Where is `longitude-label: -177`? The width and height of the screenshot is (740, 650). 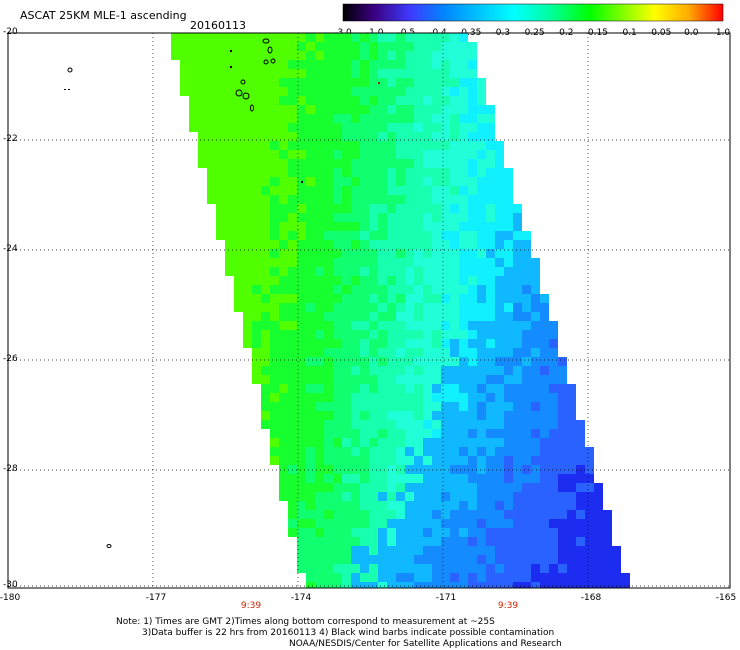 longitude-label: -177 is located at coordinates (156, 598).